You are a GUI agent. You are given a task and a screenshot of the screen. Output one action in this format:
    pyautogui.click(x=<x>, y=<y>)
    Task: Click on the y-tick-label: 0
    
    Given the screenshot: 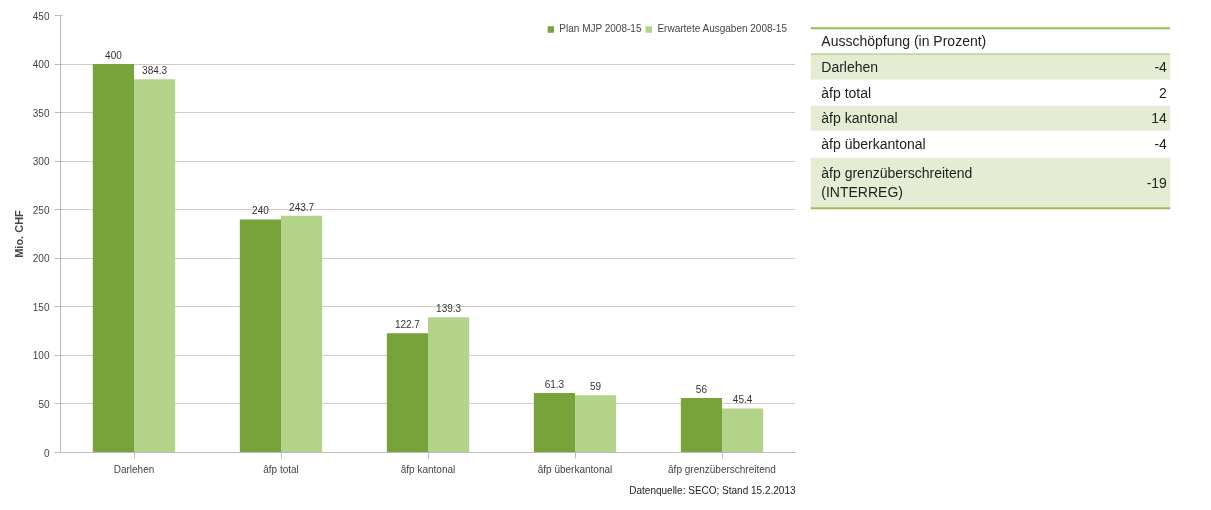 What is the action you would take?
    pyautogui.click(x=46, y=453)
    